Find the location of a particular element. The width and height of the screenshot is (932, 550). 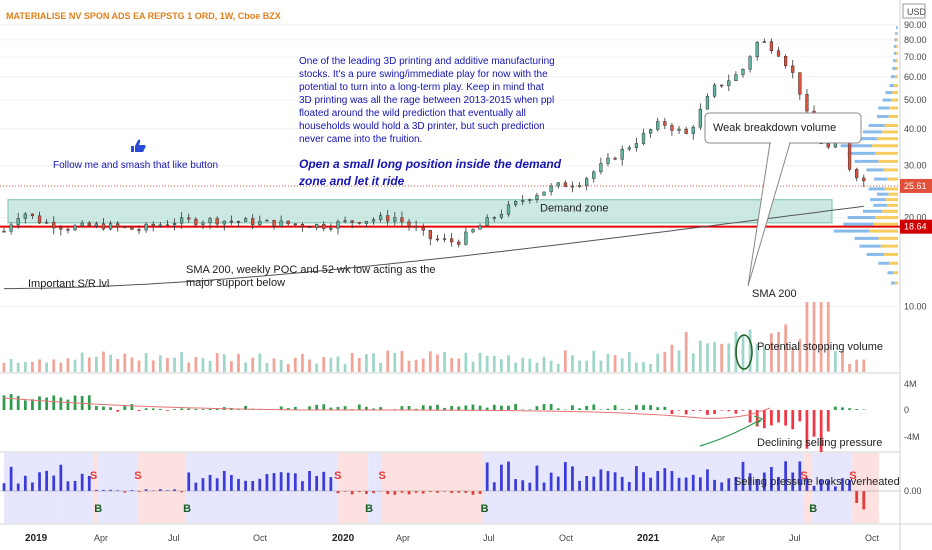

sell-signal: S is located at coordinates (803, 476).